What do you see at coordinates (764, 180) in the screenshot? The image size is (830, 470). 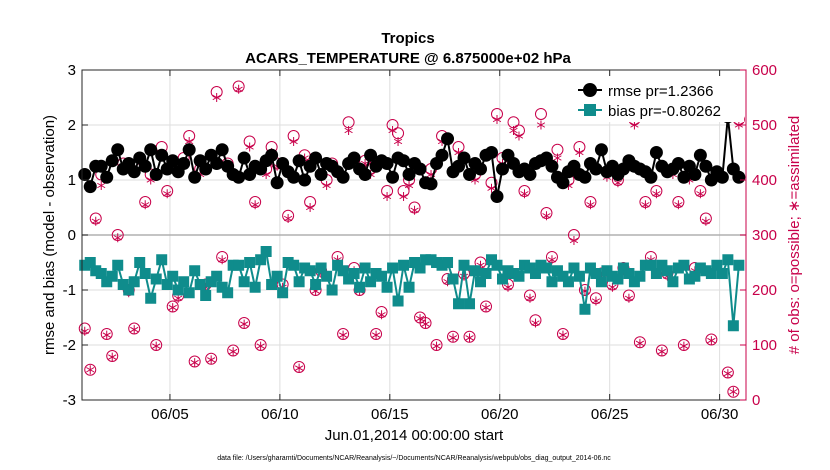 I see `y-right-tick-label: 400` at bounding box center [764, 180].